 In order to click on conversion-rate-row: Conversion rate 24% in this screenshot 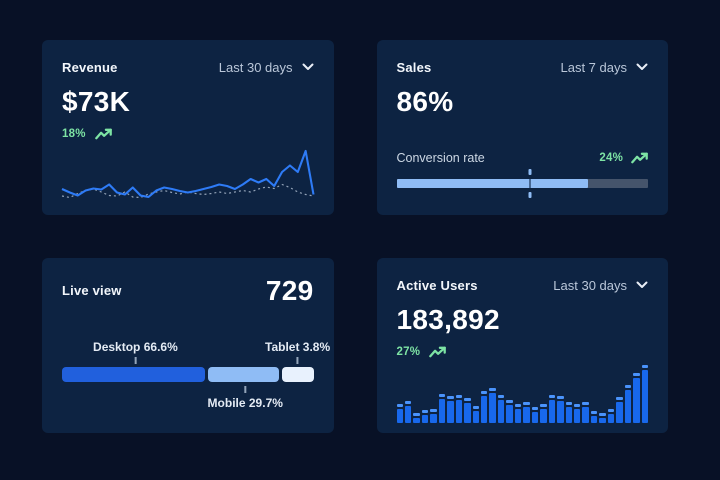, I will do `click(523, 158)`.